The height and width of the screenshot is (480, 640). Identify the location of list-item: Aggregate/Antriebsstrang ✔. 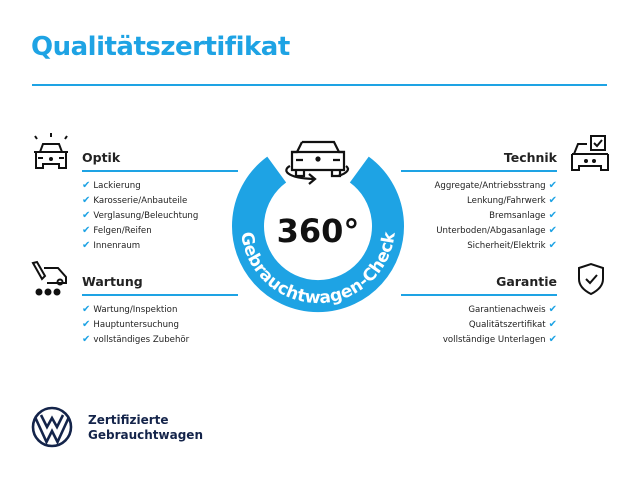
(495, 185).